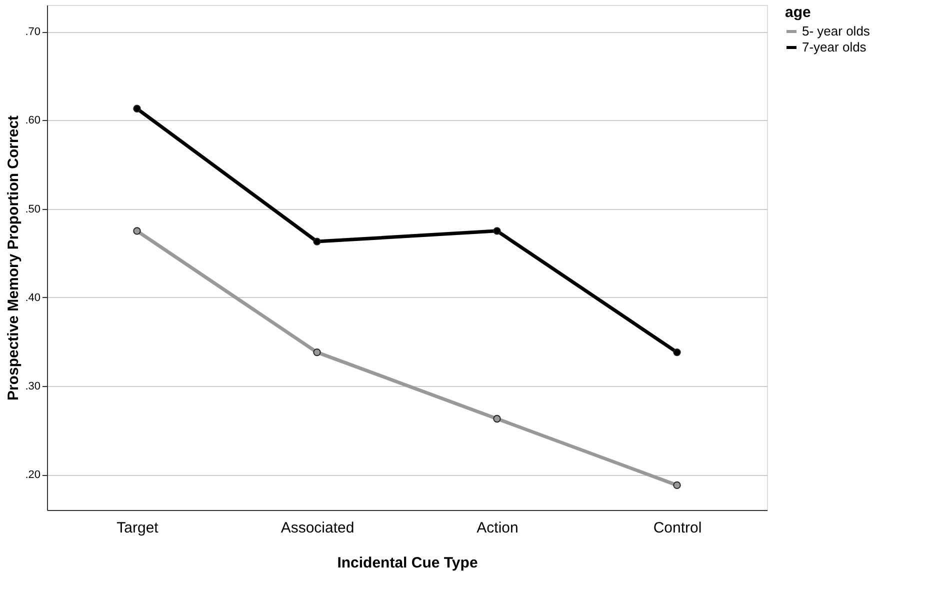 The image size is (942, 595). Describe the element at coordinates (836, 31) in the screenshot. I see `legend-label: 5- year olds` at that location.